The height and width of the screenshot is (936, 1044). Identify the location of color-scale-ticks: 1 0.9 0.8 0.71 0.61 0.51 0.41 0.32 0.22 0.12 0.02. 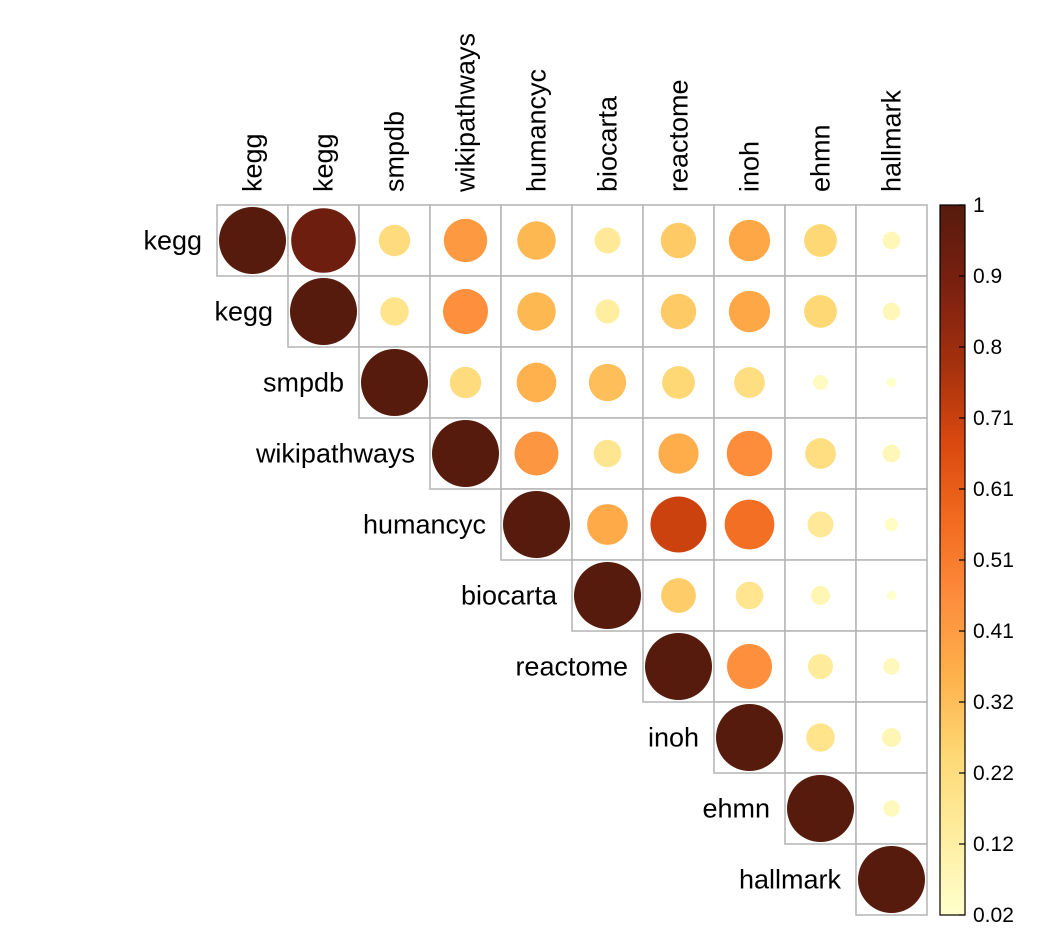
(986, 560).